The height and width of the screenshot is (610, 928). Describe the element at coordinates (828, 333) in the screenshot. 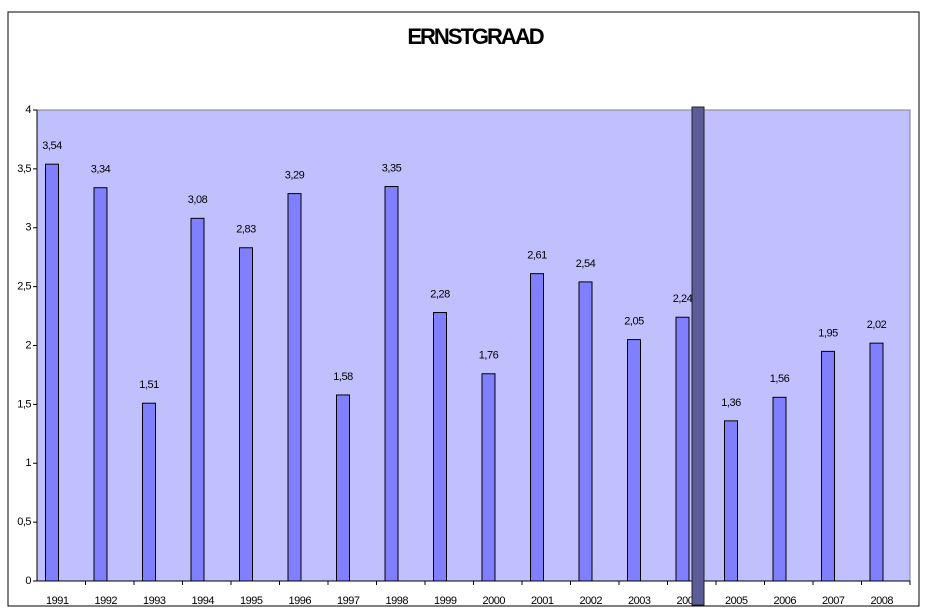

I see `value-label: 1,95` at that location.